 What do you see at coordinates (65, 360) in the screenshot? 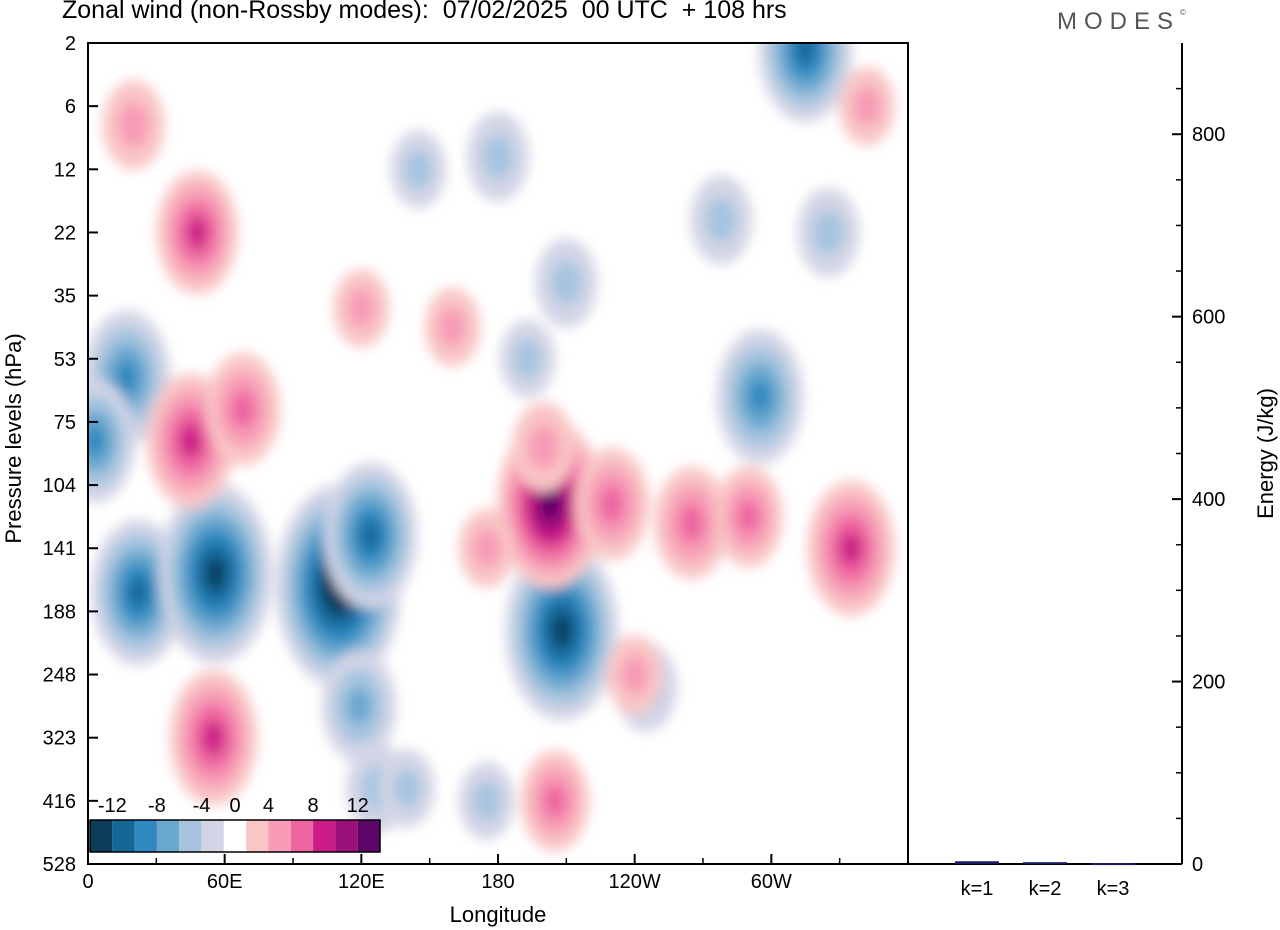
I see `y-tick-label: 53` at bounding box center [65, 360].